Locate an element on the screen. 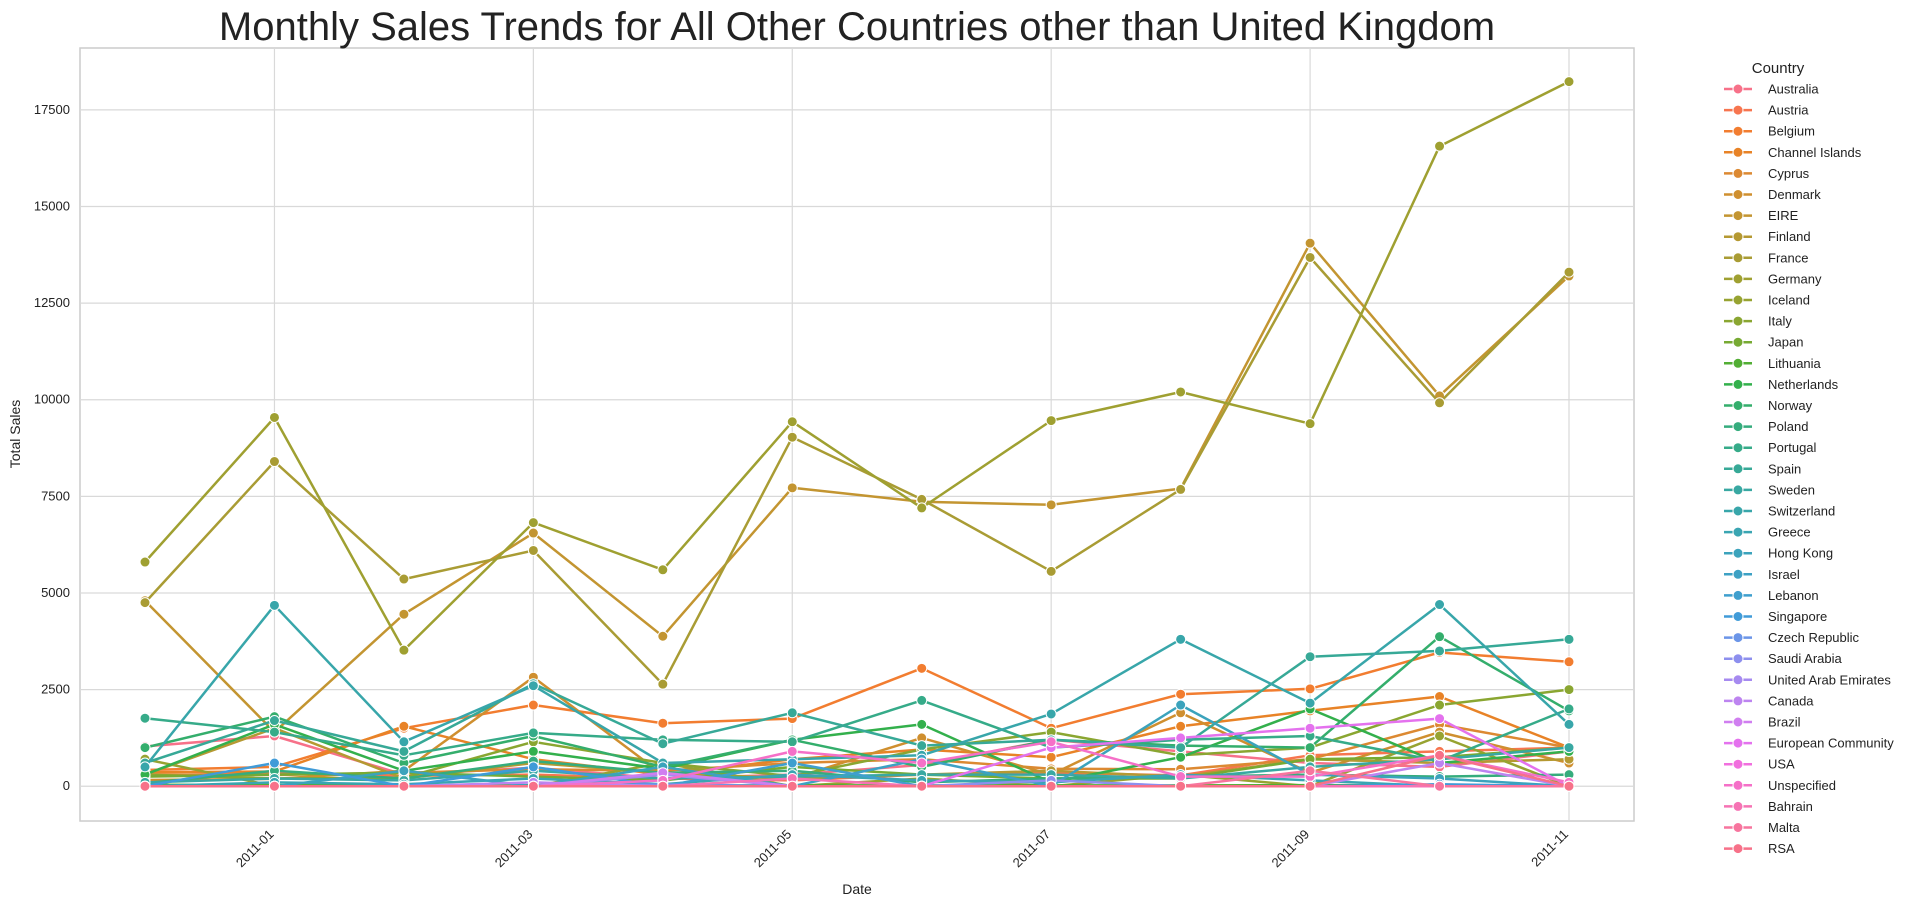 The image size is (1906, 903). legend-item: Netherlands is located at coordinates (1781, 384).